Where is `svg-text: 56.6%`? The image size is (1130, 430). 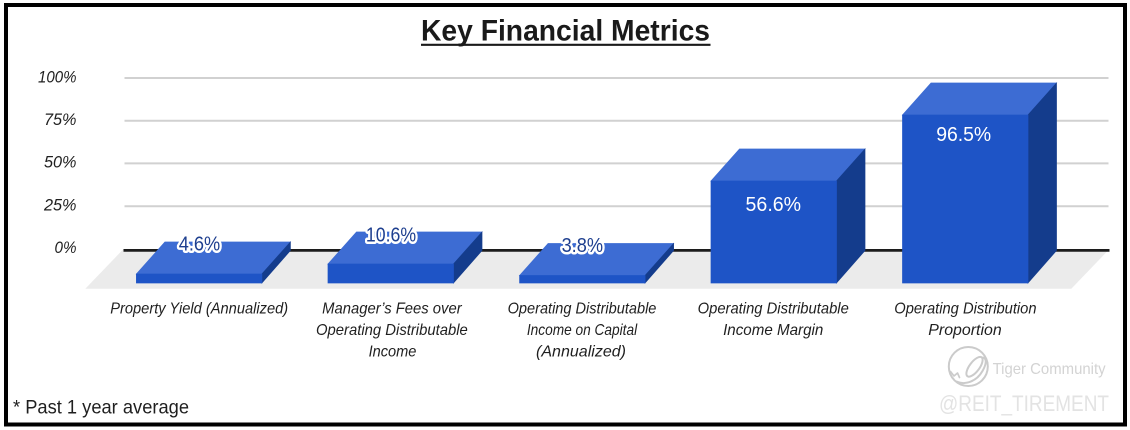
svg-text: 56.6% is located at coordinates (774, 205).